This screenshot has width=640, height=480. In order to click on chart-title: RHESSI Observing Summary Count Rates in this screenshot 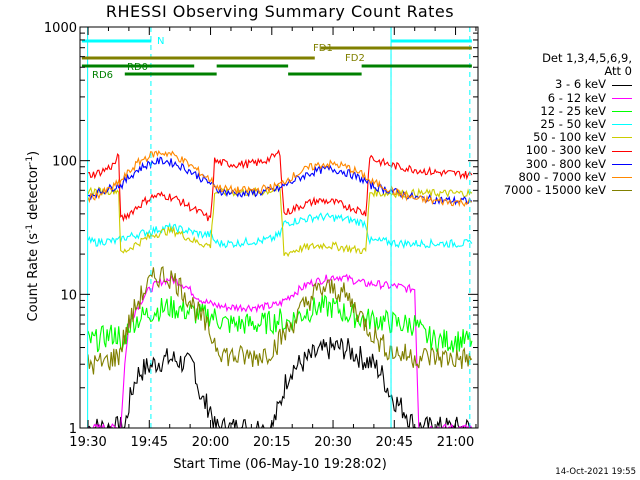, I will do `click(280, 11)`.